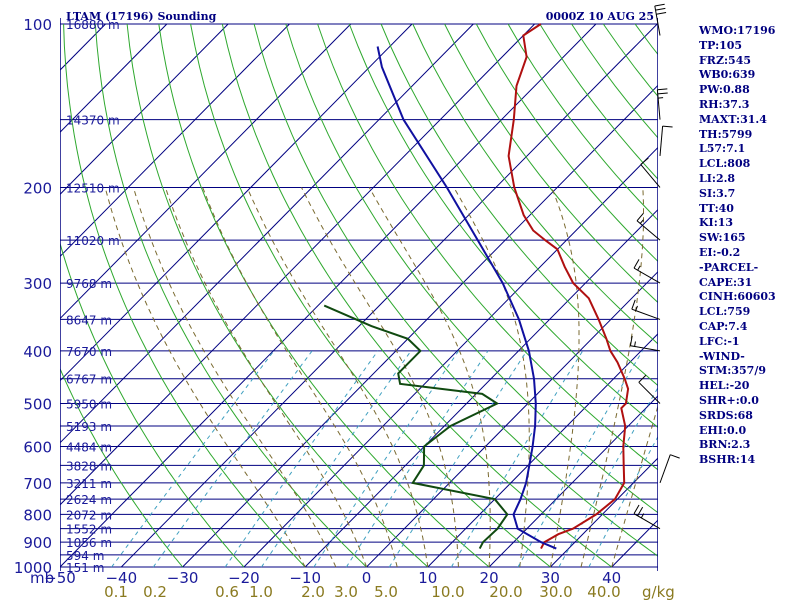 The image size is (800, 600). What do you see at coordinates (603, 591) in the screenshot?
I see `mixing-ratio-label: 40.0` at bounding box center [603, 591].